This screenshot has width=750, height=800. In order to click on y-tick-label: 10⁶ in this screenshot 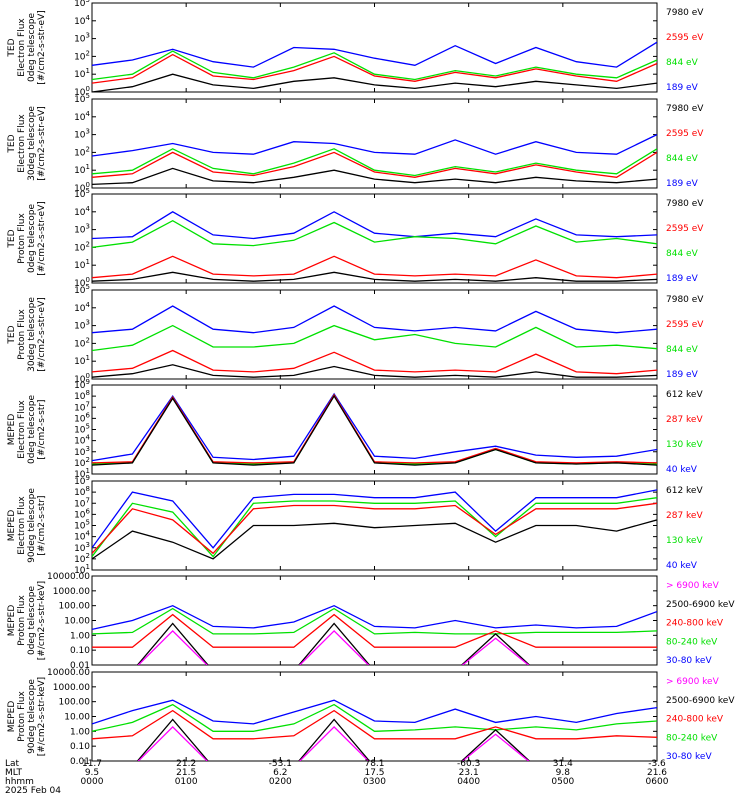, I will do `click(82, 417)`.